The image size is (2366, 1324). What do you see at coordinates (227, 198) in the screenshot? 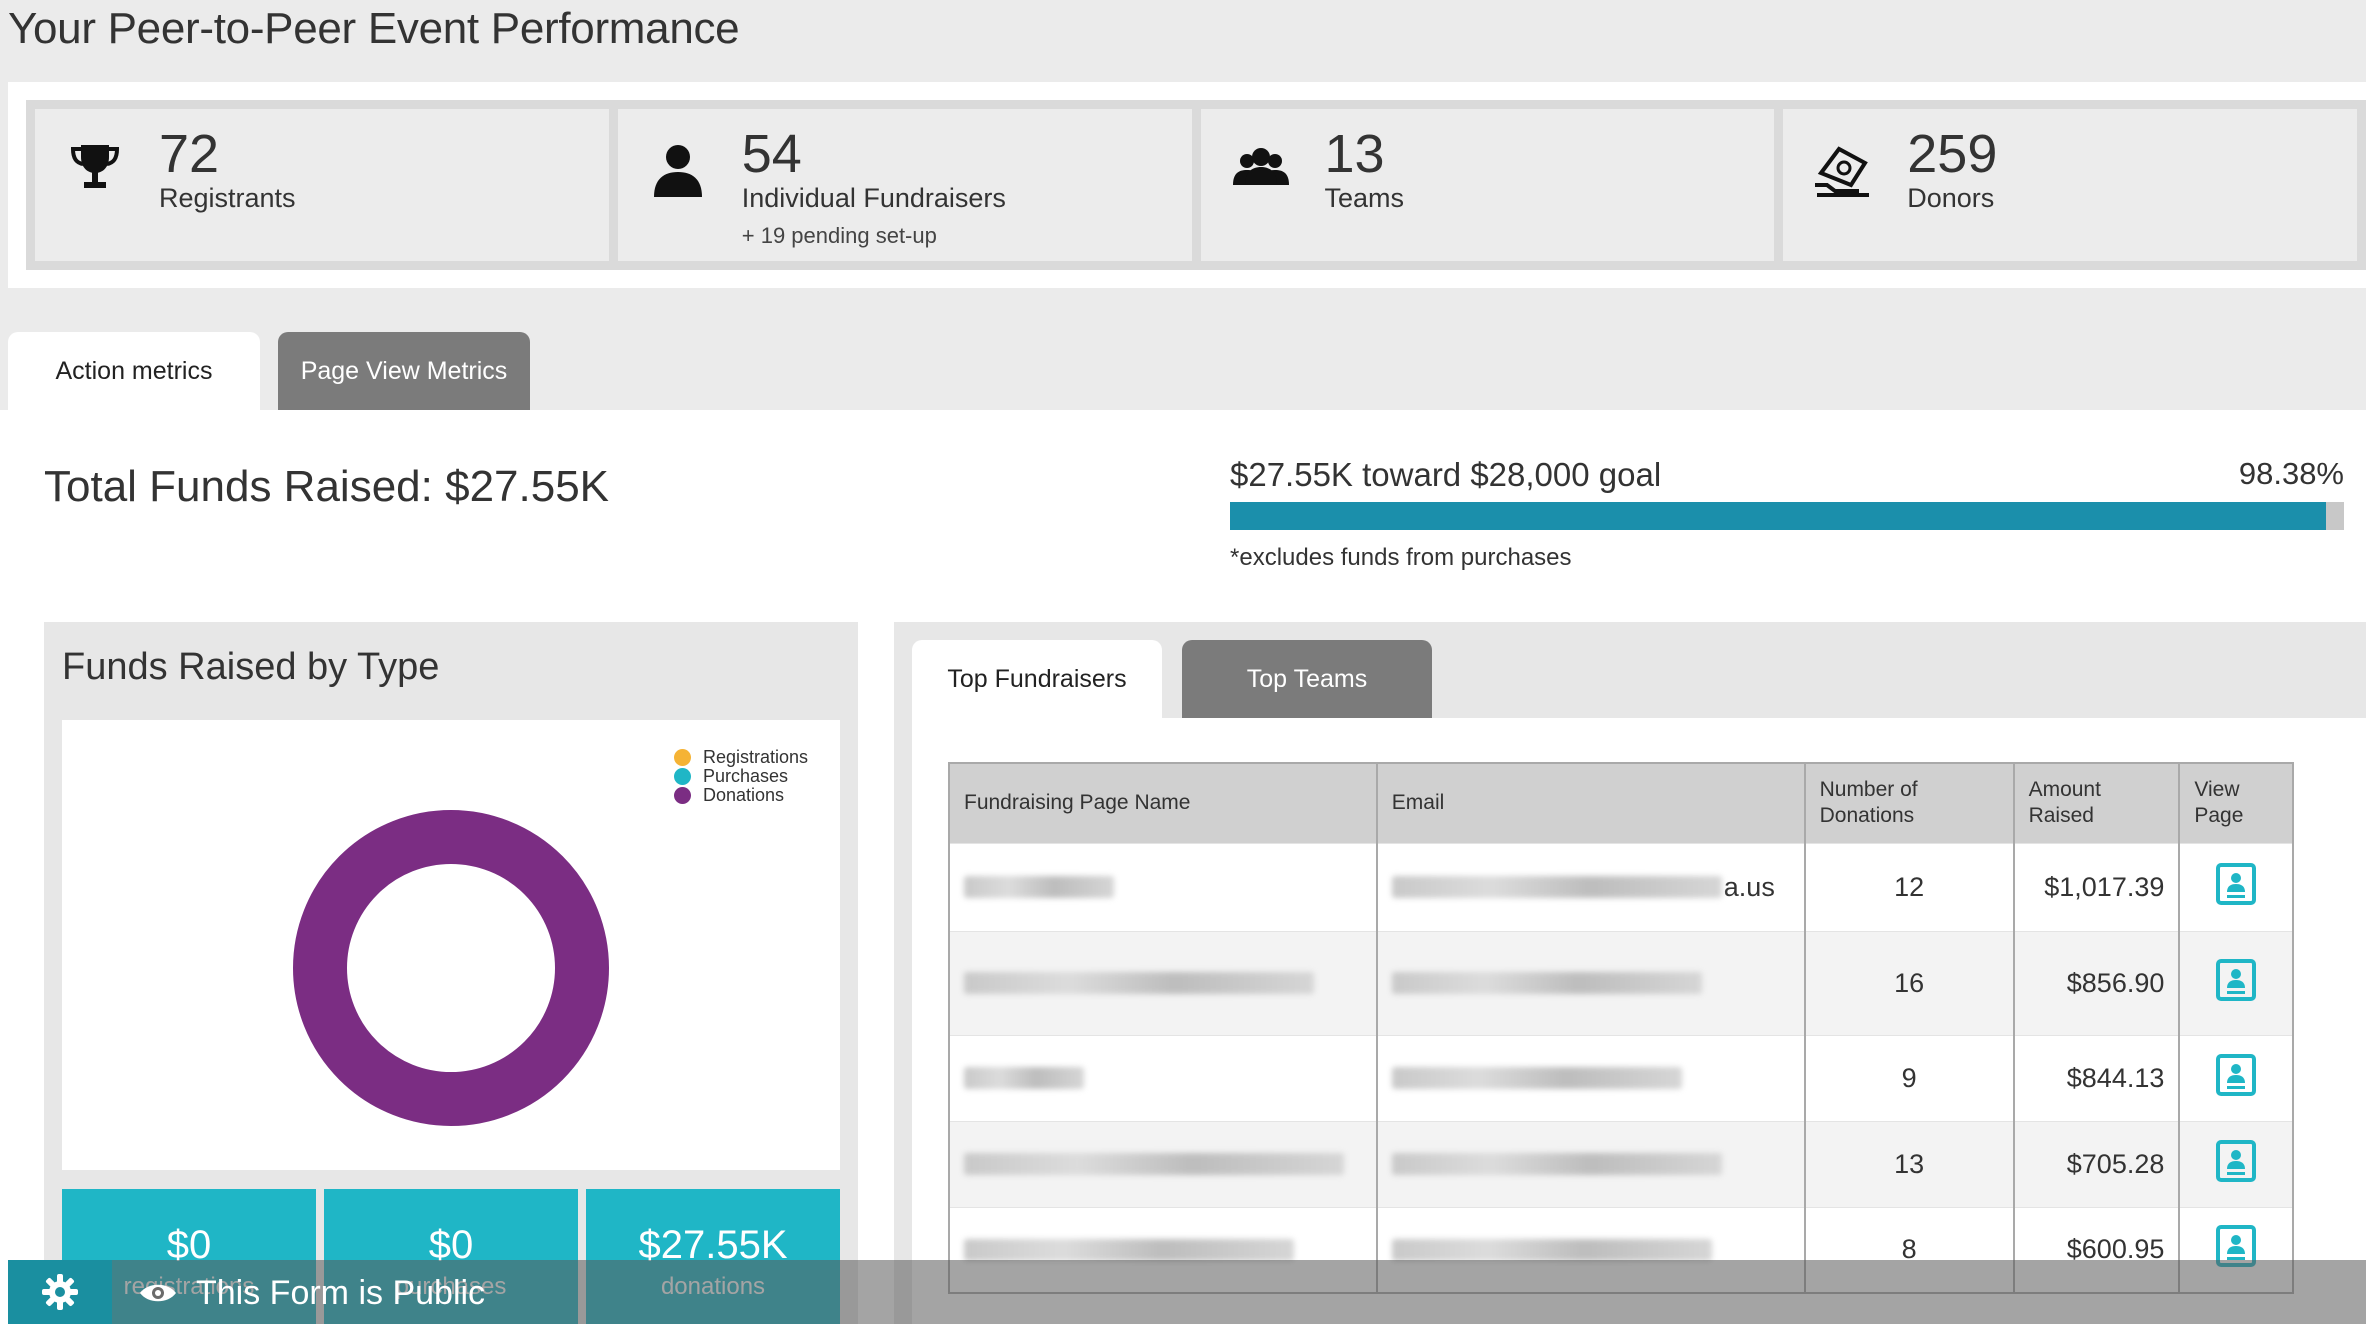
I see `stat-label: Registrants` at bounding box center [227, 198].